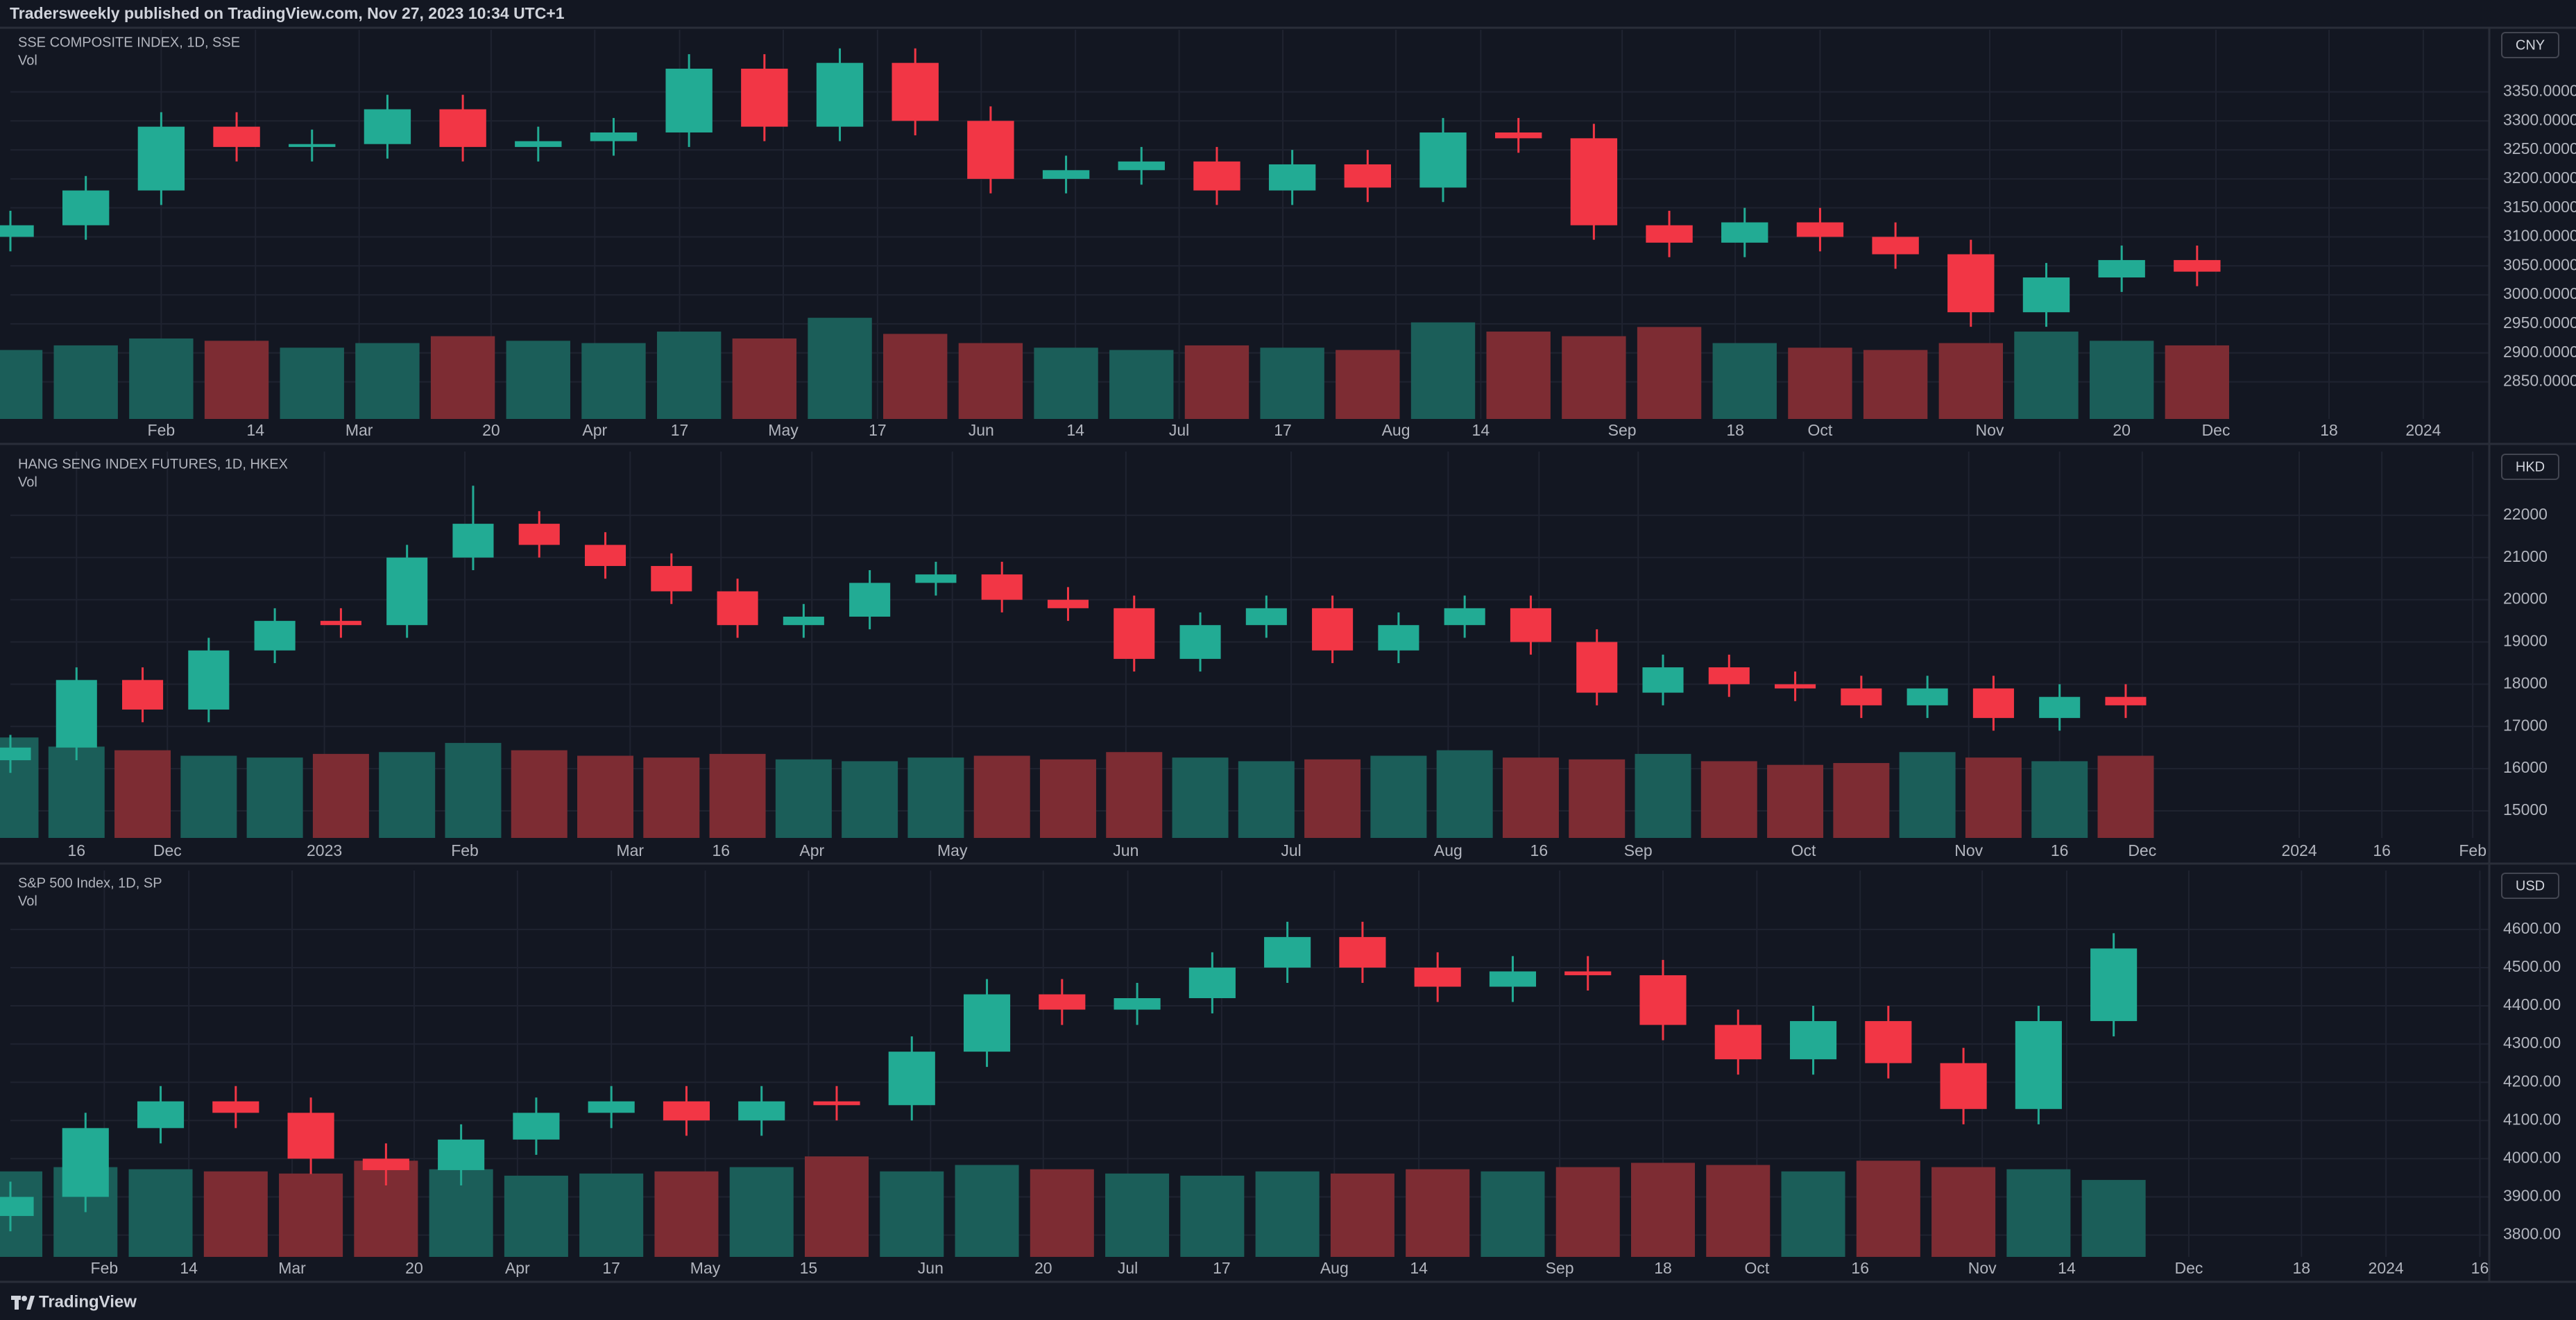  I want to click on x-tick-label: Mar, so click(359, 430).